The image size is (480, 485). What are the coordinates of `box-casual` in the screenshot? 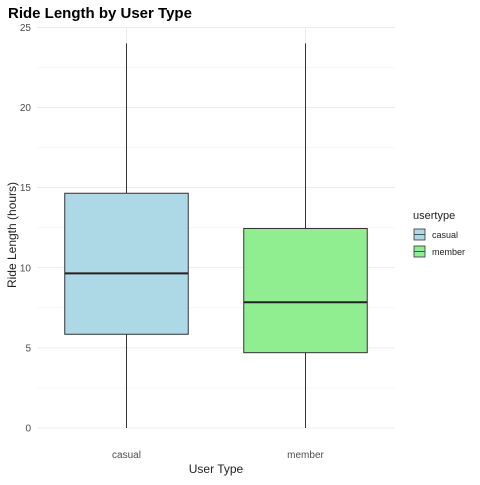 It's located at (126, 263).